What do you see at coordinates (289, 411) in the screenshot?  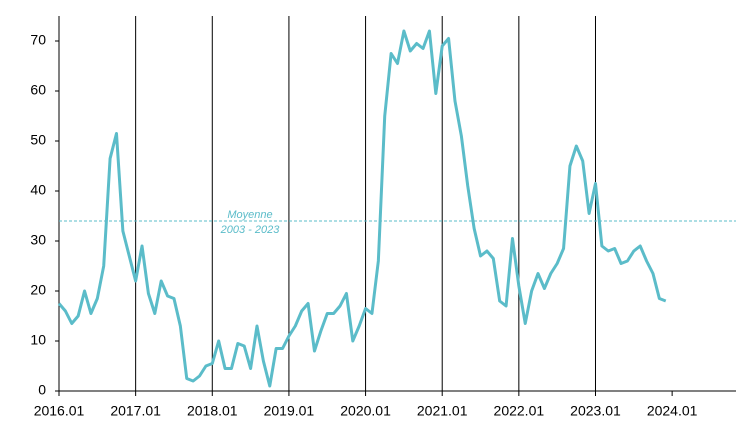 I see `x-tick-label: 2019.01` at bounding box center [289, 411].